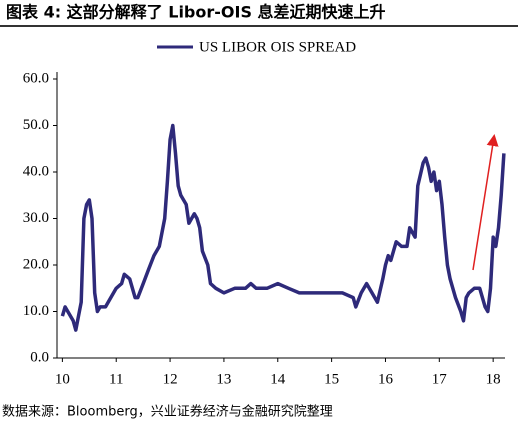  What do you see at coordinates (116, 379) in the screenshot?
I see `x-tick-label: 11` at bounding box center [116, 379].